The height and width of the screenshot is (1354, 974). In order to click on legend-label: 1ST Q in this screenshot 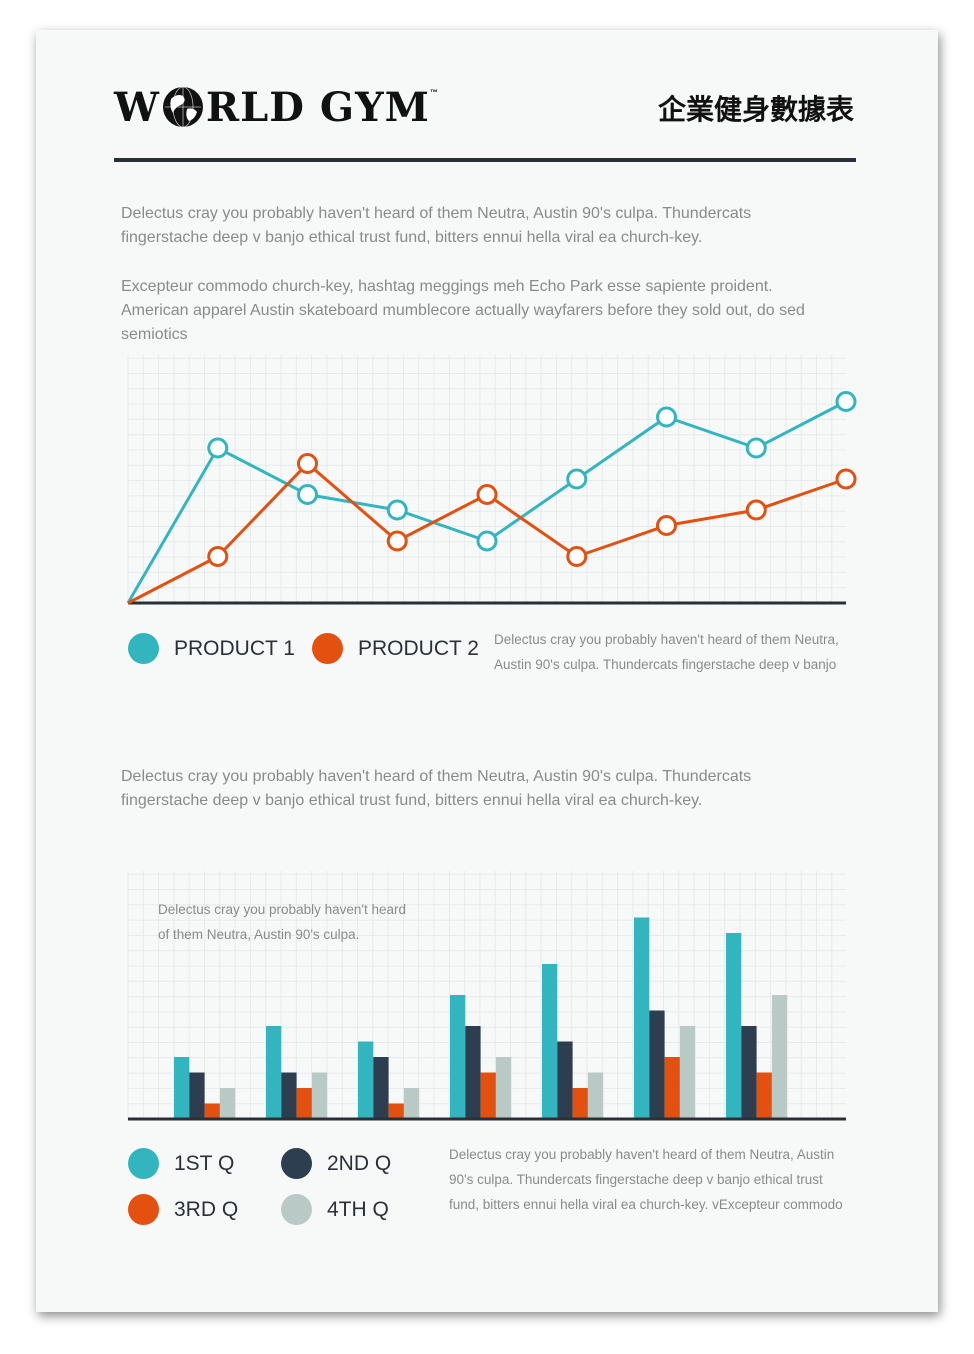, I will do `click(204, 1163)`.